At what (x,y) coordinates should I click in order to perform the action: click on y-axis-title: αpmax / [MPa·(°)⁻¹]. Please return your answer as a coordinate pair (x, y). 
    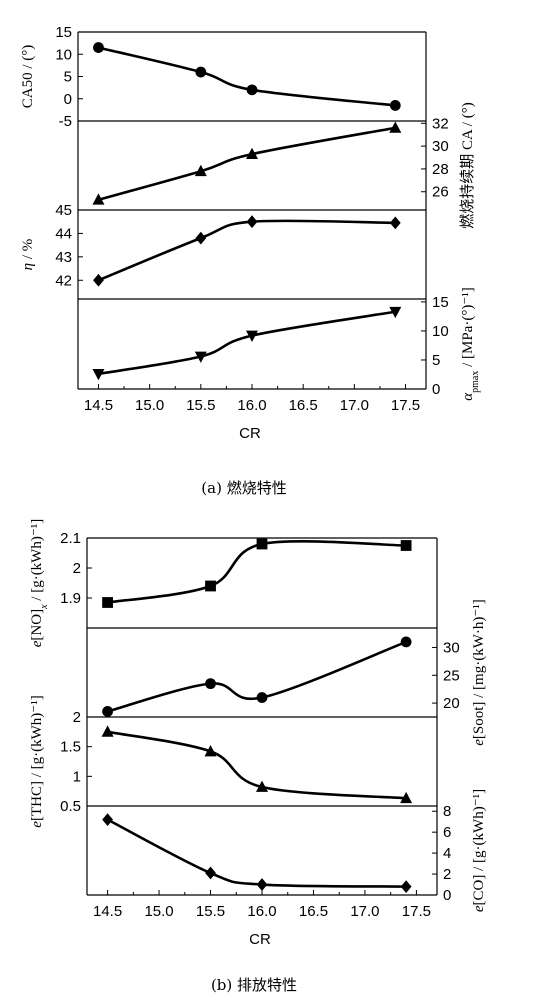
    Looking at the image, I should click on (470, 344).